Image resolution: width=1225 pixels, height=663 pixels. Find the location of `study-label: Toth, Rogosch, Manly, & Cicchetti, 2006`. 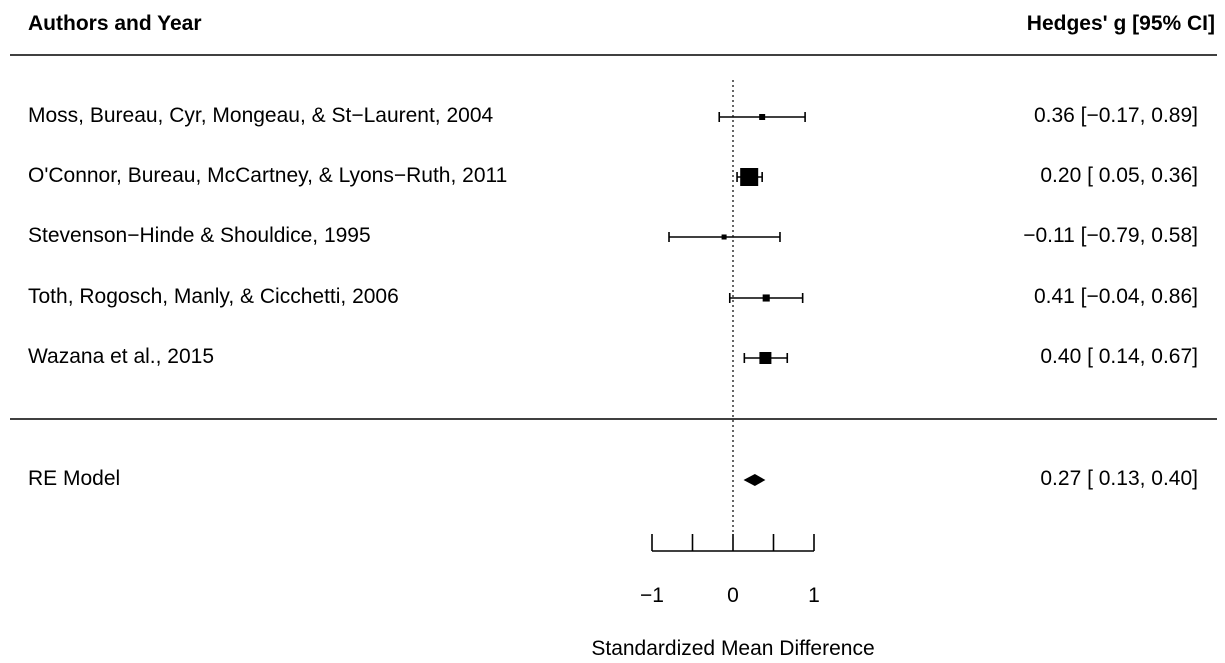

study-label: Toth, Rogosch, Manly, & Cicchetti, 2006 is located at coordinates (213, 296).